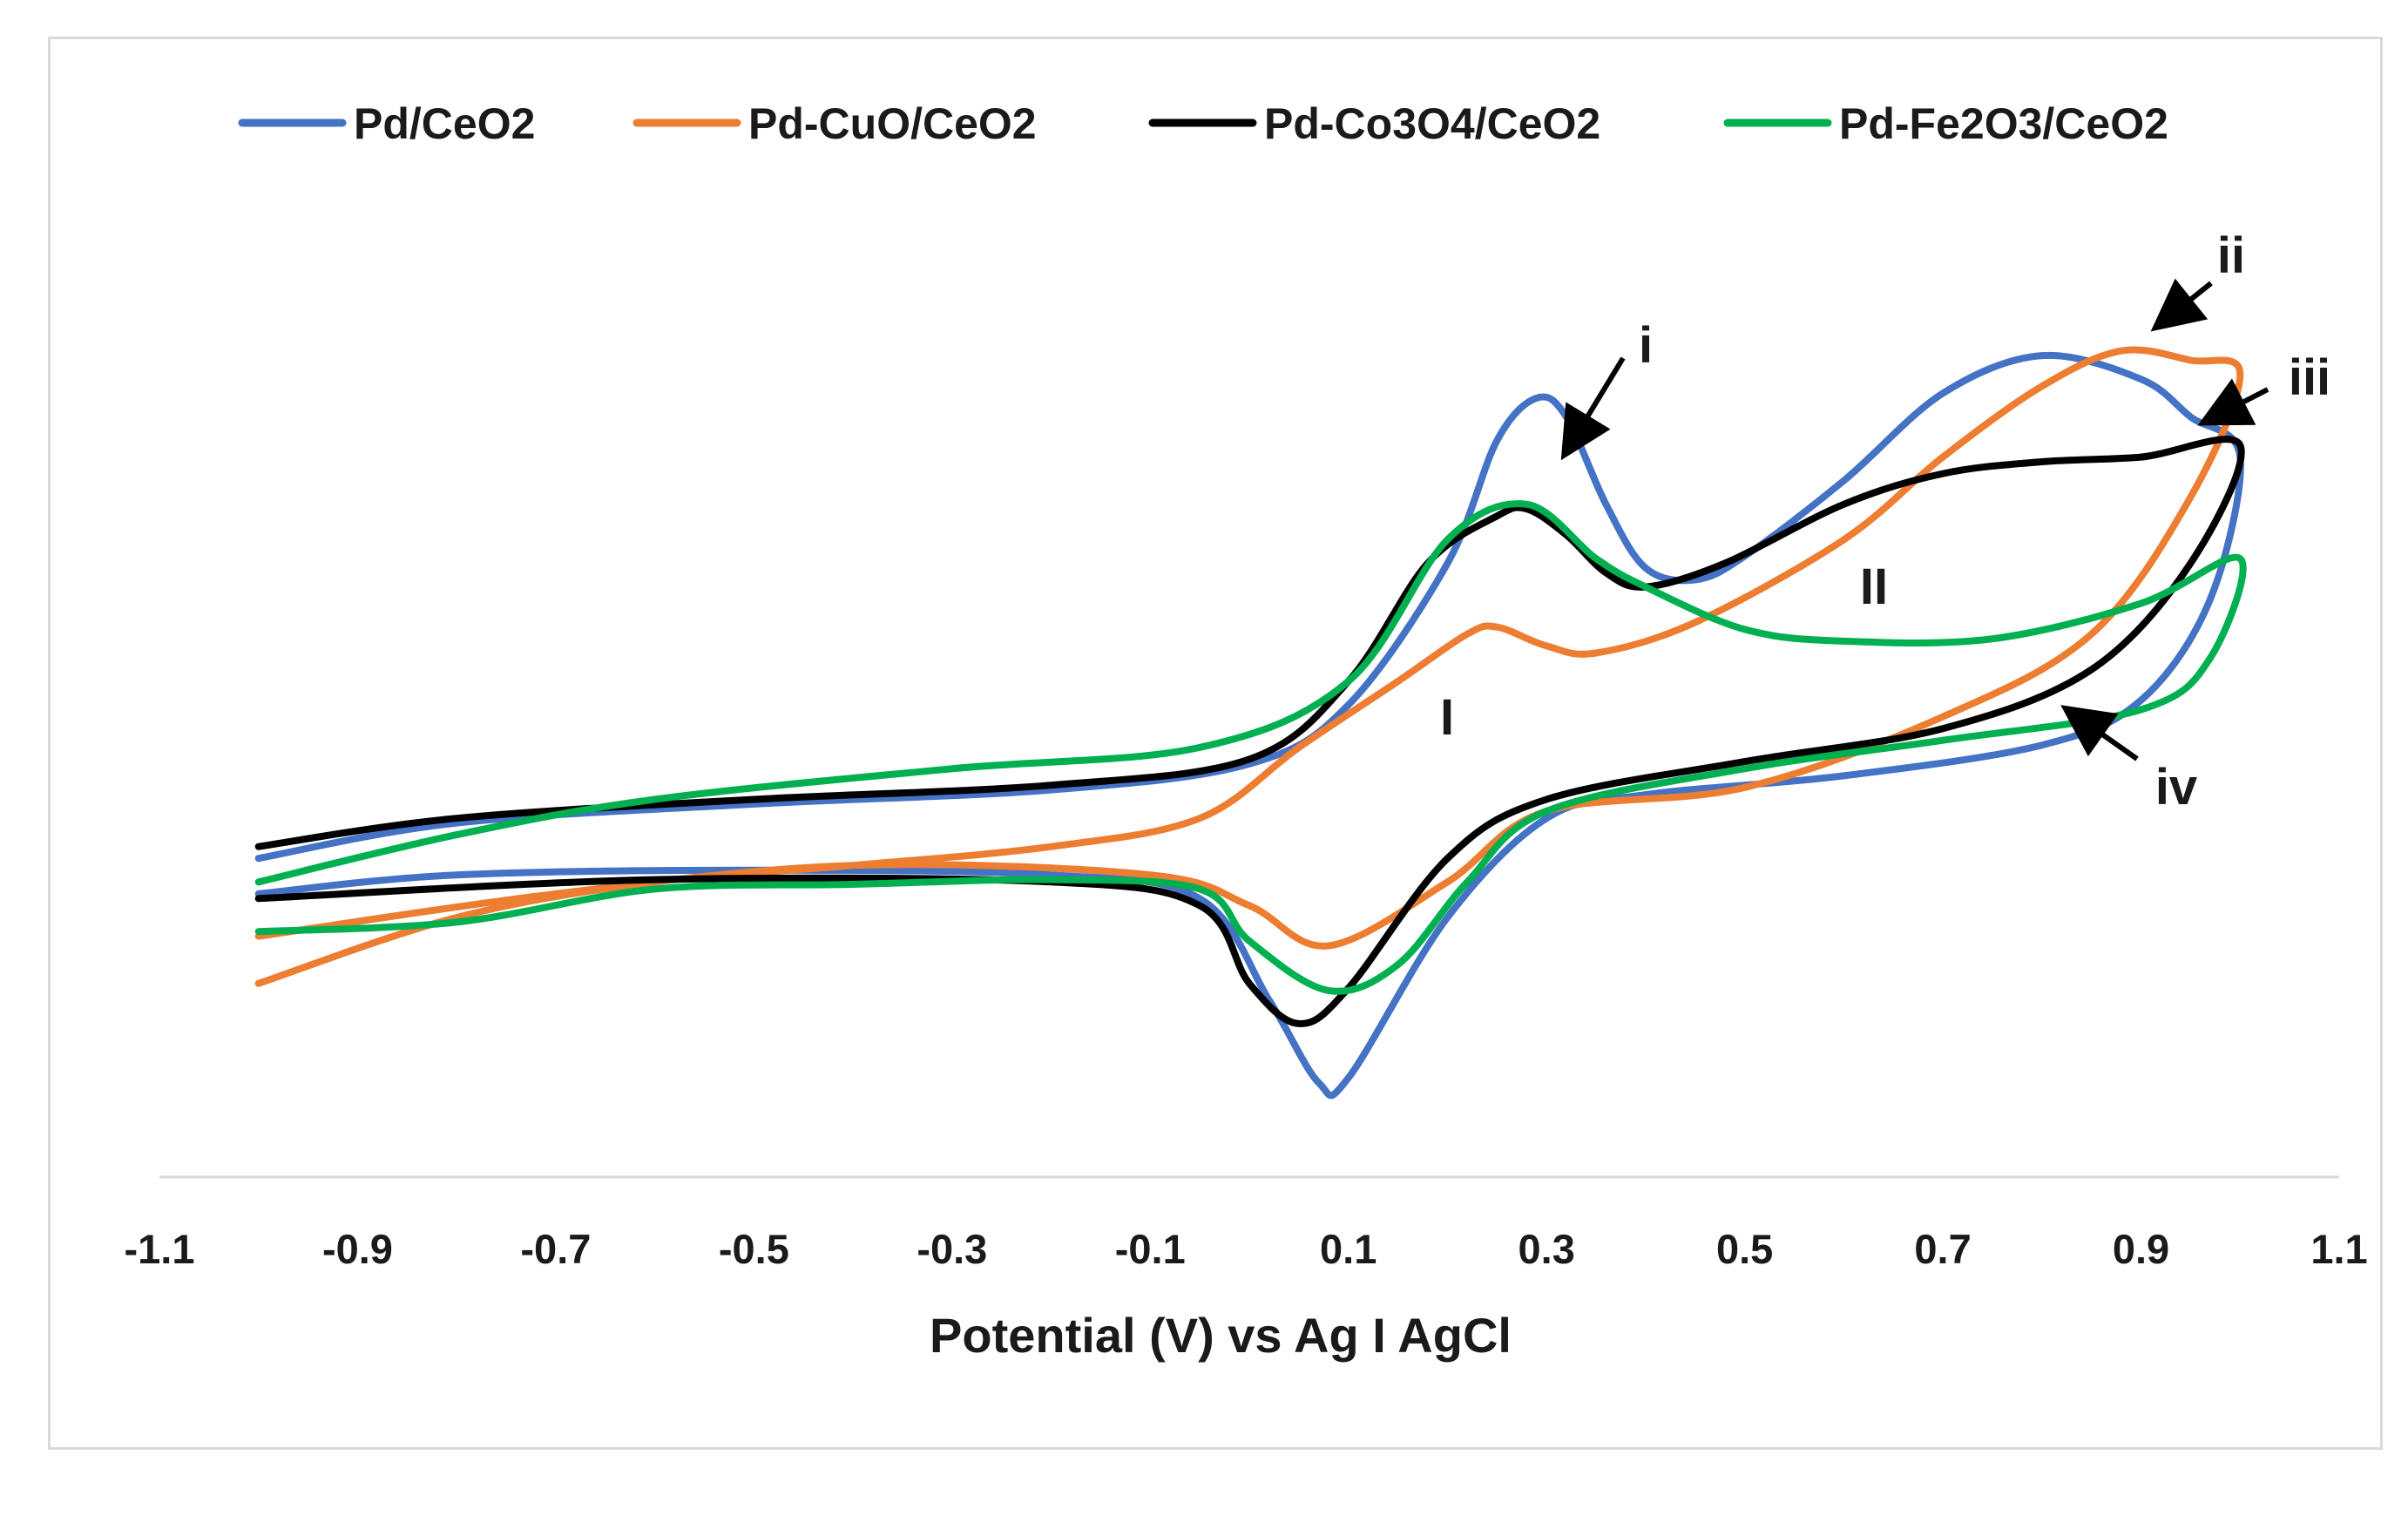 The image size is (2408, 1516). Describe the element at coordinates (892, 124) in the screenshot. I see `legend-label: Pd-CuO/CeO2` at that location.